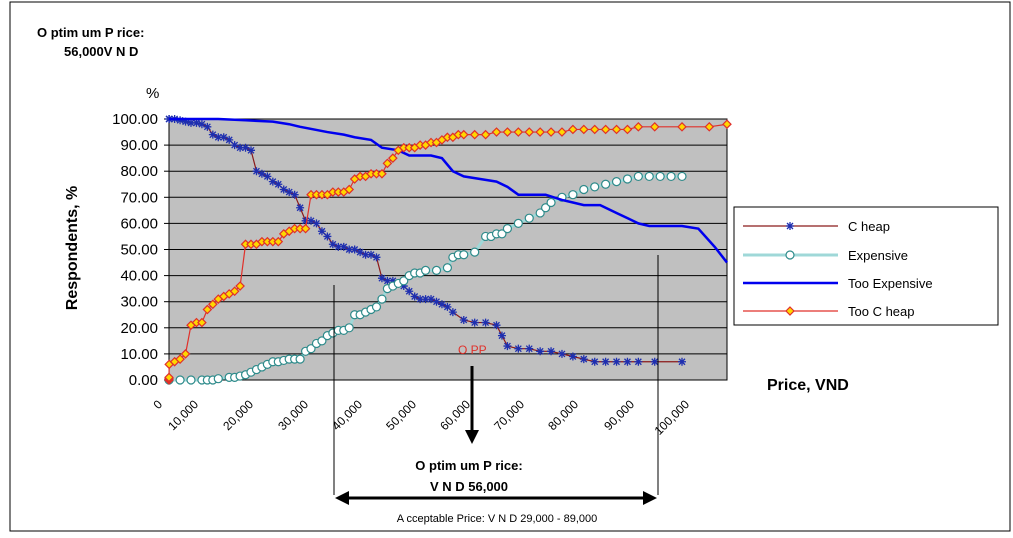 Image resolution: width=1013 pixels, height=538 pixels. Describe the element at coordinates (139, 302) in the screenshot. I see `y-tick-label: 30.00` at that location.